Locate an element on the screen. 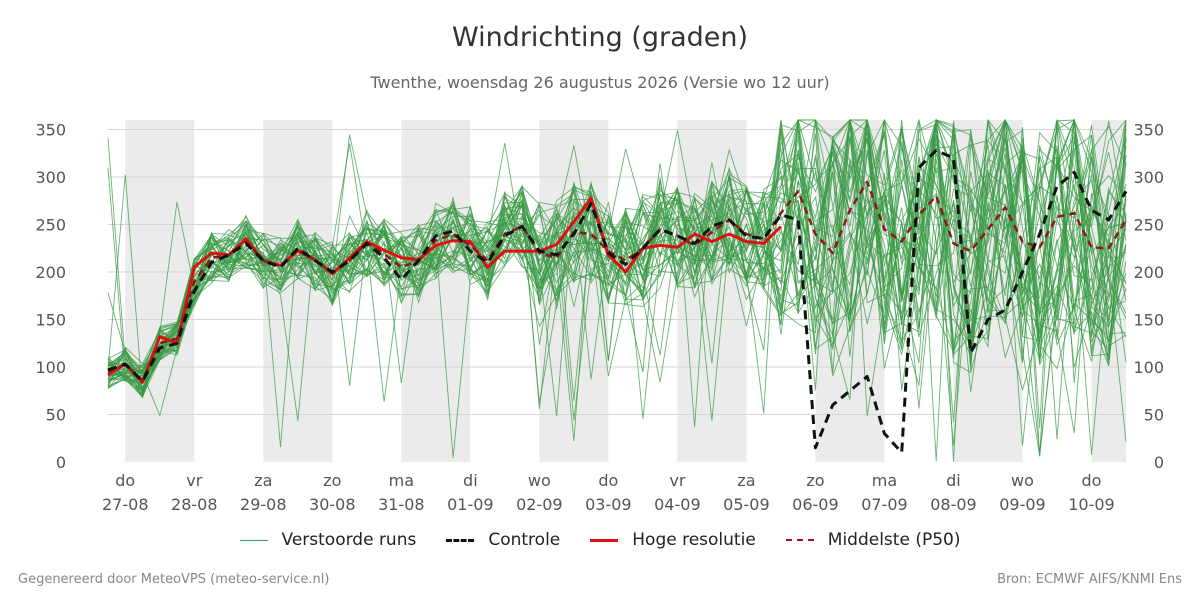  y-tick-label-left: 300 is located at coordinates (50, 177).